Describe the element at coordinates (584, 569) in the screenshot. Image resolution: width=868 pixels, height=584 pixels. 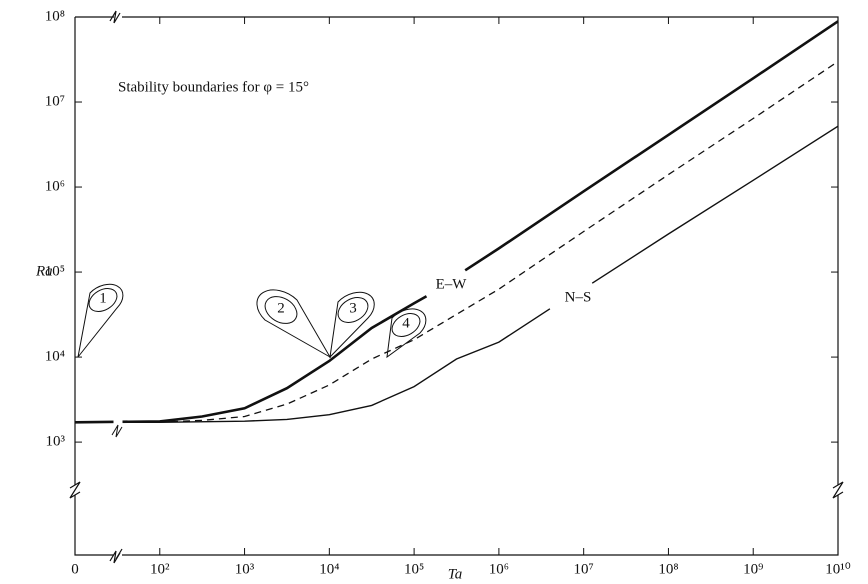
I see `x-tick-label: 10⁷` at that location.